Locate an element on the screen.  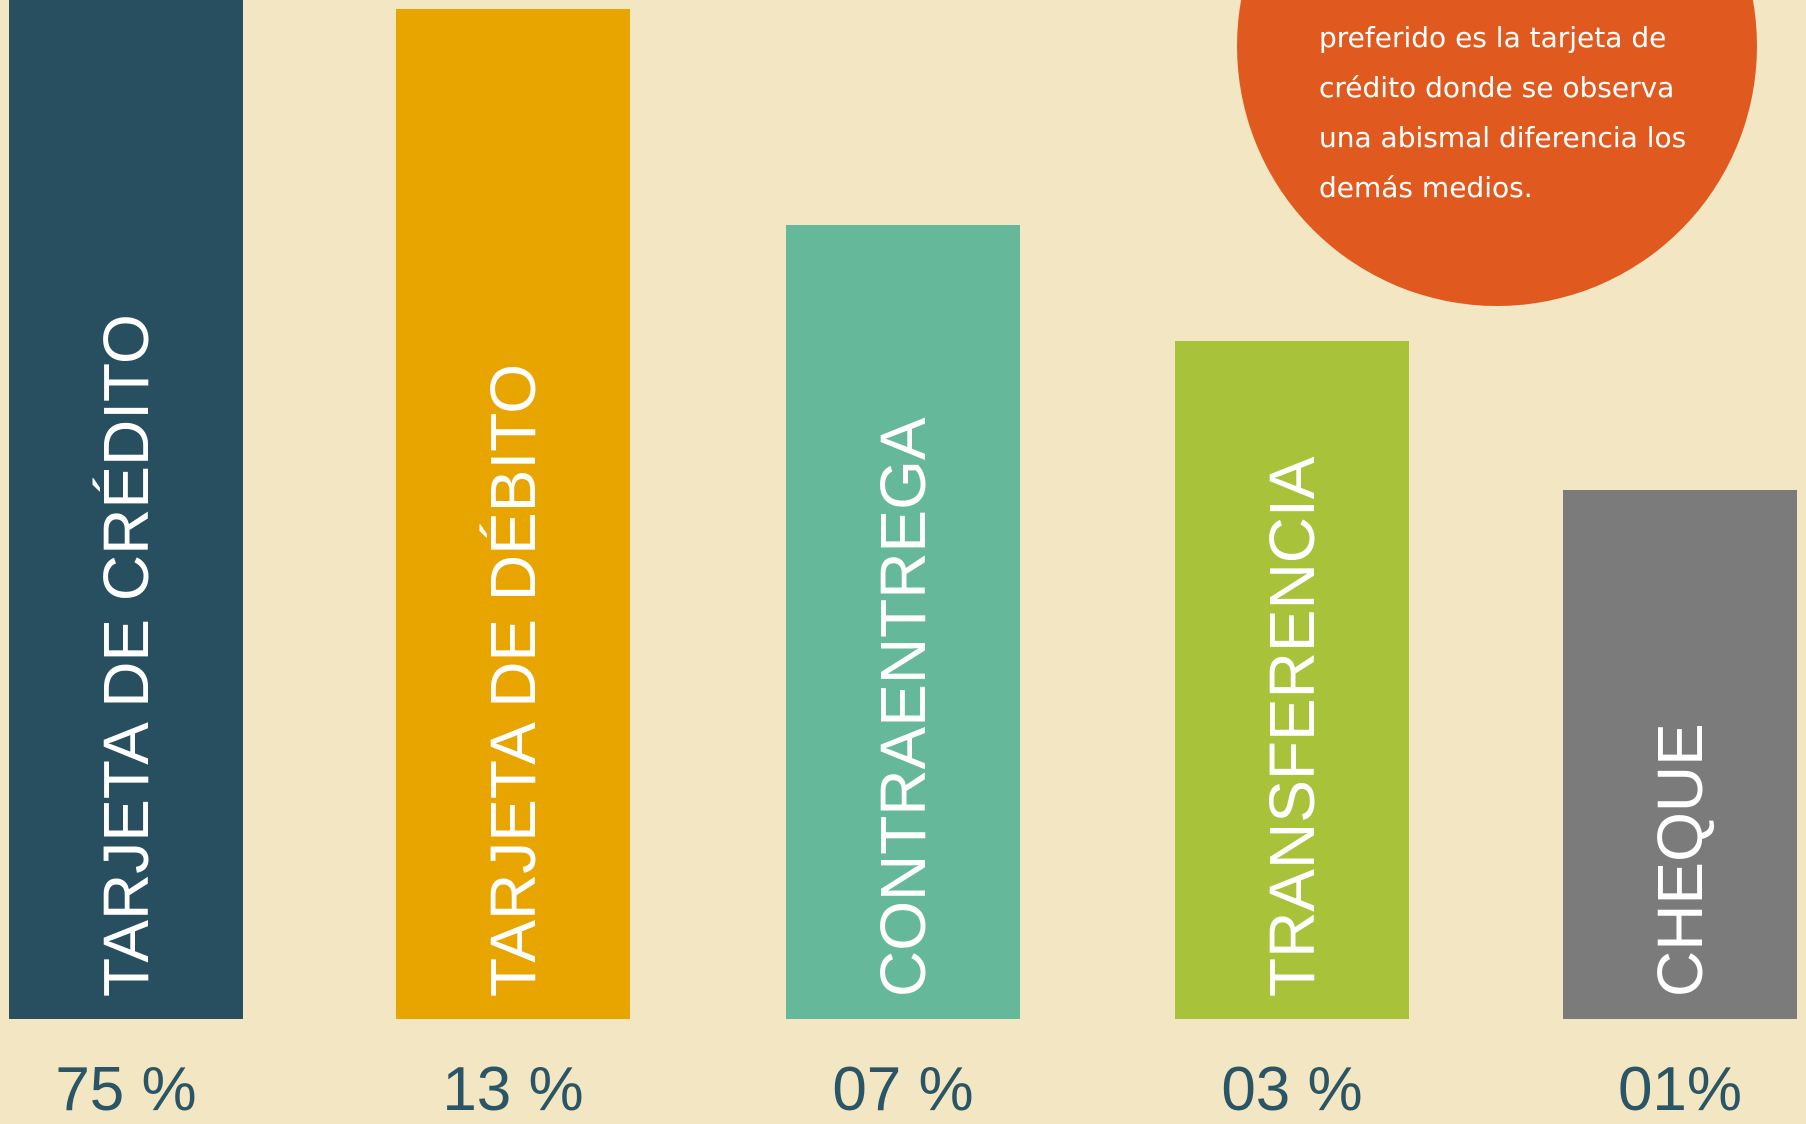
value-label: 13 % is located at coordinates (512, 1089).